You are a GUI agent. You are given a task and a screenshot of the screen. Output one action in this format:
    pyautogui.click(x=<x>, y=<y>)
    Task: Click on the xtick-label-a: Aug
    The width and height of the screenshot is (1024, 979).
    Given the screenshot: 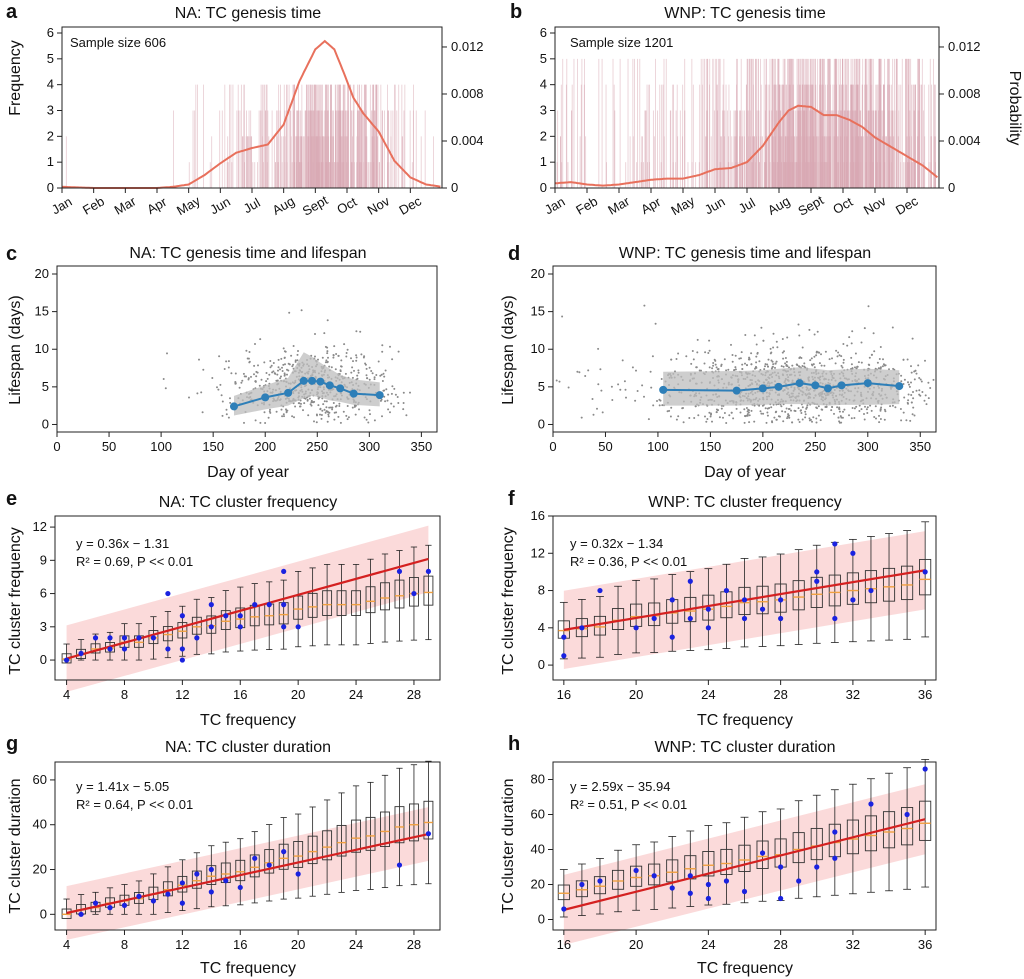 What is the action you would take?
    pyautogui.click(x=284, y=205)
    